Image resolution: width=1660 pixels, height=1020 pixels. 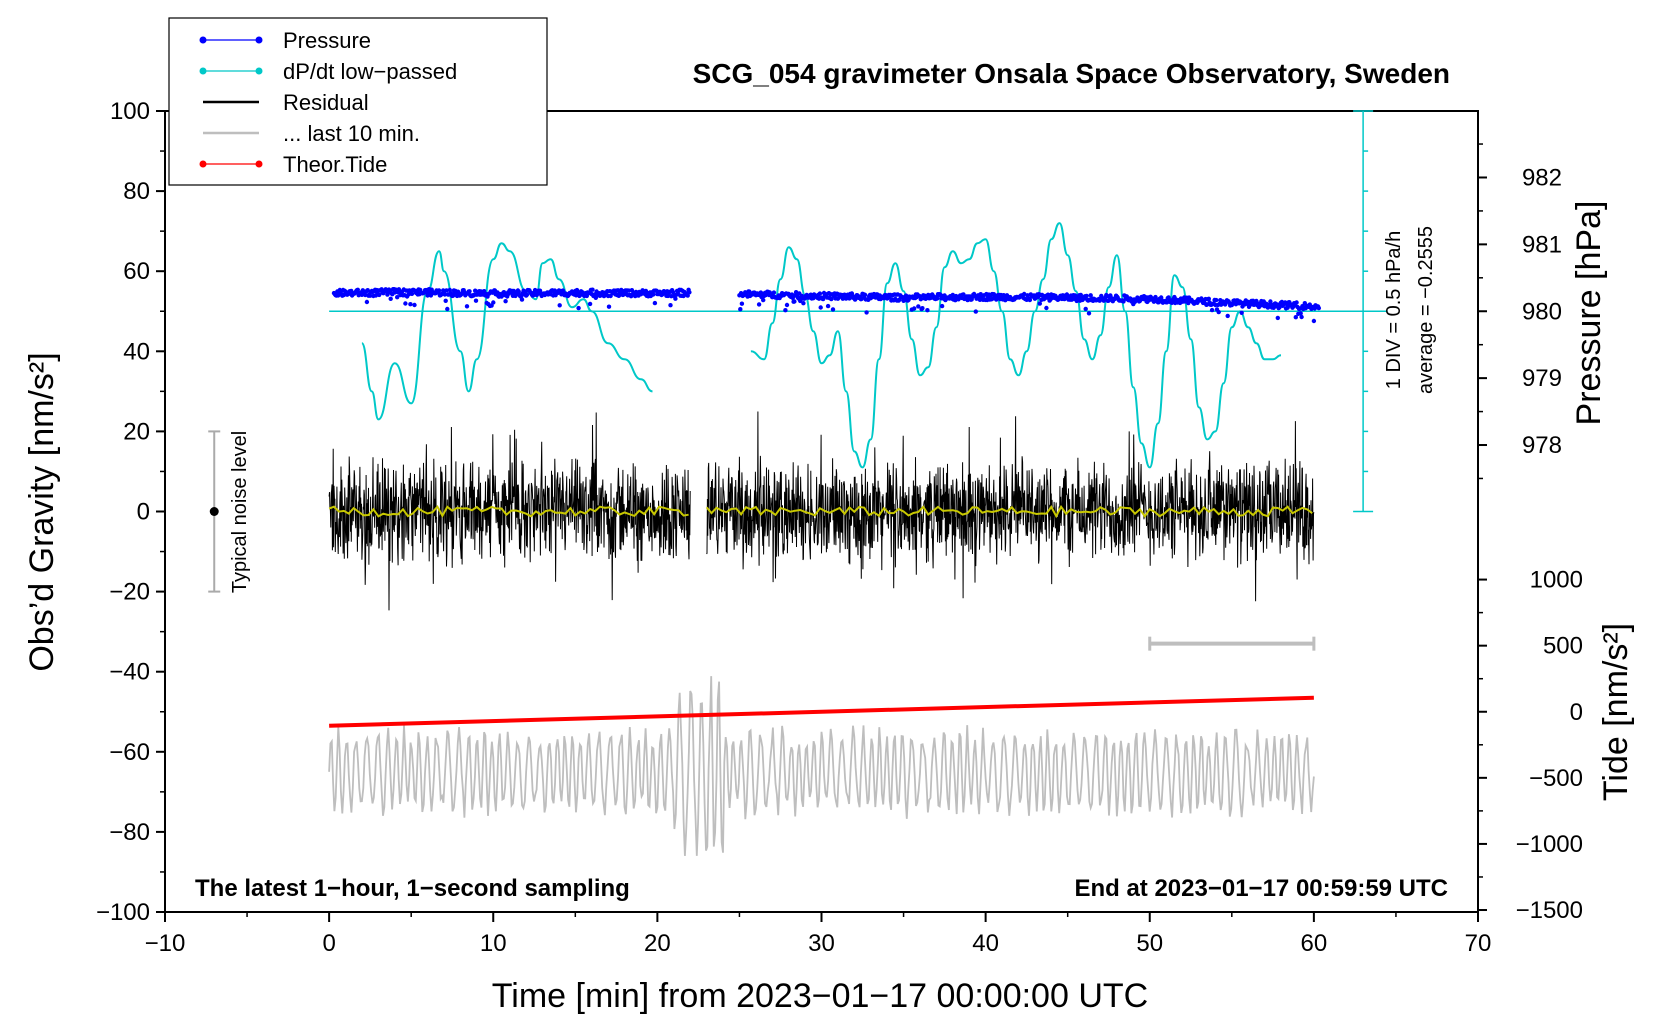 I want to click on time-tick-label: −10, so click(x=165, y=943).